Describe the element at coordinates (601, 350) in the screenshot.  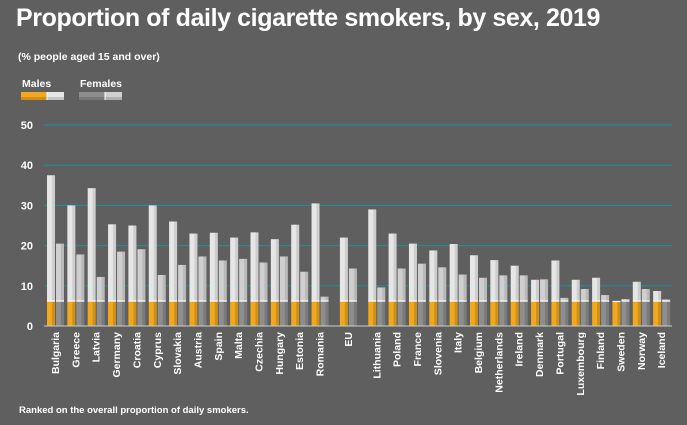
I see `category-label: Finland` at that location.